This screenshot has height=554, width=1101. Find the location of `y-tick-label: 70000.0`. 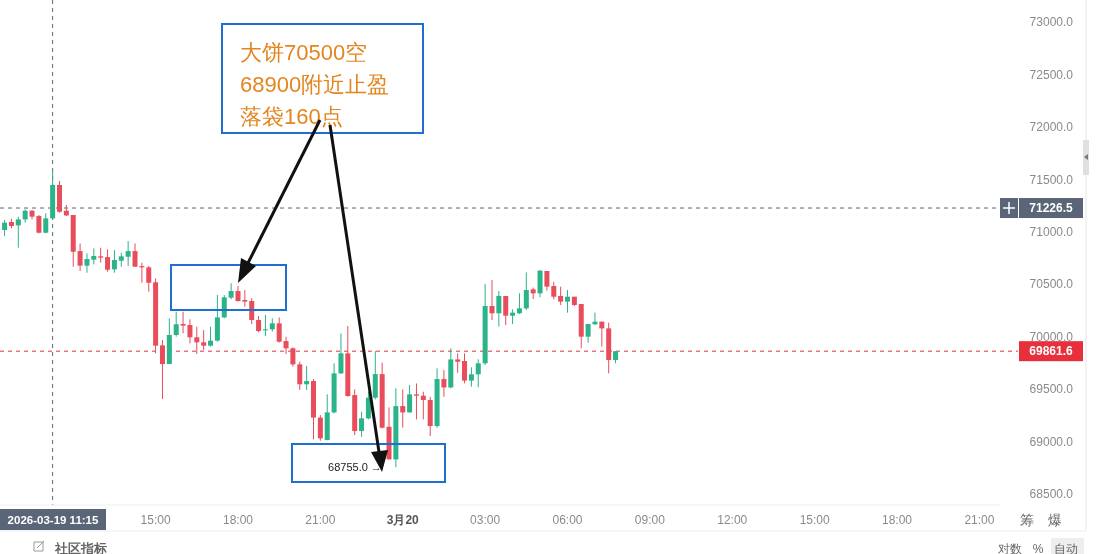

y-tick-label: 70000.0 is located at coordinates (1051, 336).